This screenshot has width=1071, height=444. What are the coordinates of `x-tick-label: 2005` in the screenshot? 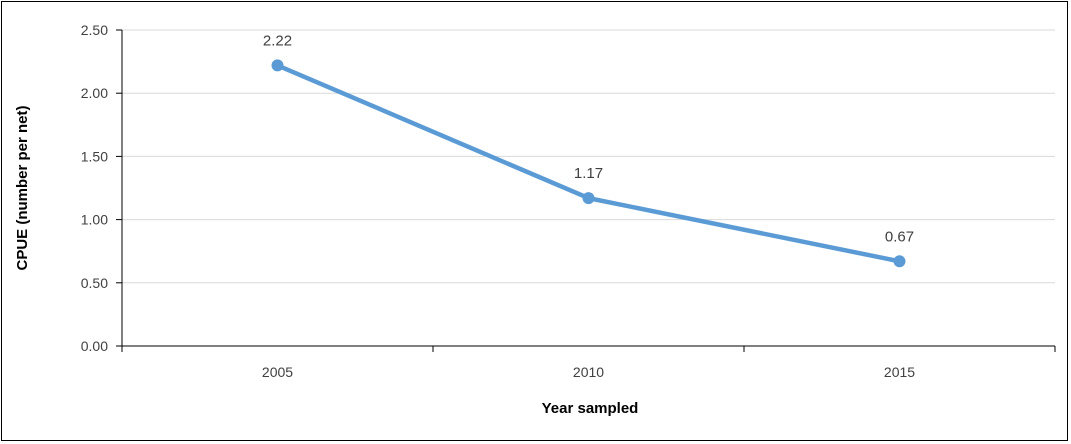 It's located at (277, 372).